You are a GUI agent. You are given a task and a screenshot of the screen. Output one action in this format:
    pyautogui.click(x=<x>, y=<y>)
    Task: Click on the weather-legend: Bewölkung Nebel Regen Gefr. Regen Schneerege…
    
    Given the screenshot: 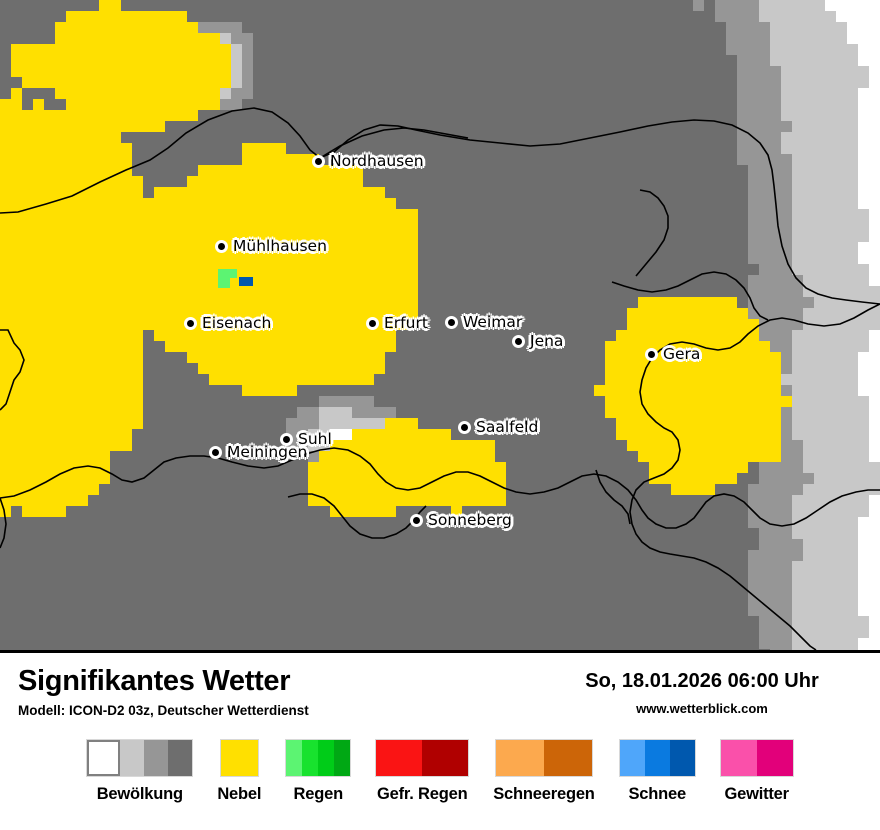 What is the action you would take?
    pyautogui.click(x=440, y=771)
    